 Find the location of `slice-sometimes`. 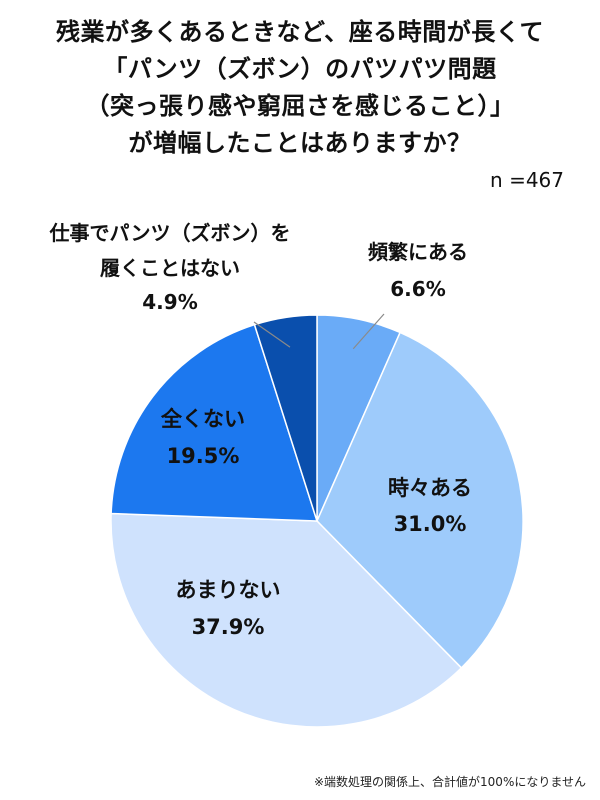

slice-sometimes is located at coordinates (420, 500).